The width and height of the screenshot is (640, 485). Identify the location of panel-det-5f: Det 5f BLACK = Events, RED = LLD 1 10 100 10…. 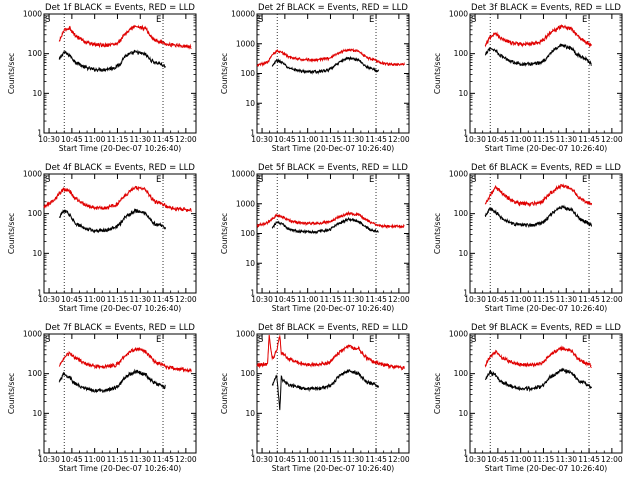
(319, 240).